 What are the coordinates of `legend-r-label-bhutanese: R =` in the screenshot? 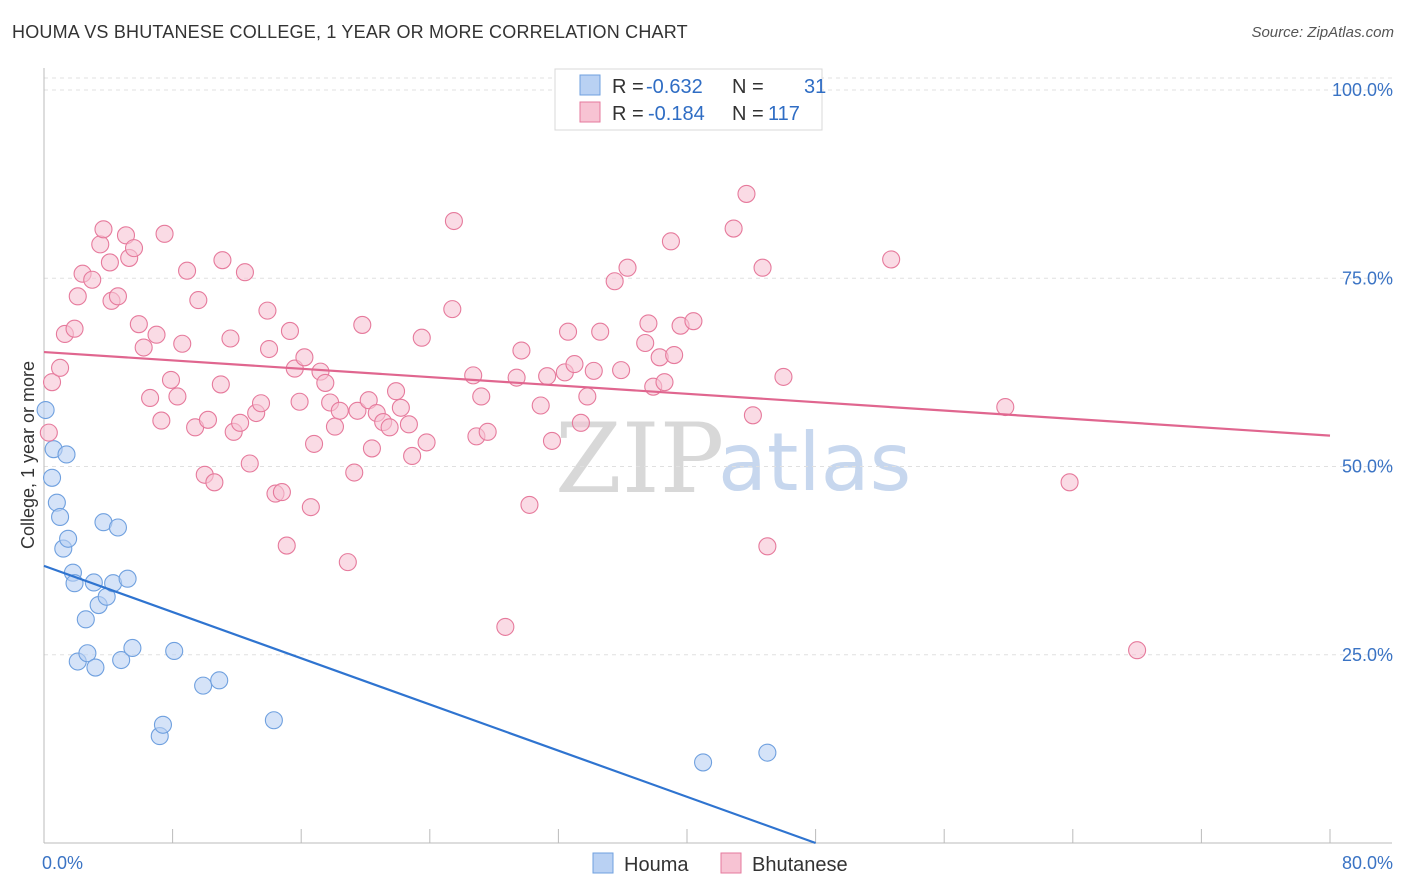 It's located at (628, 114).